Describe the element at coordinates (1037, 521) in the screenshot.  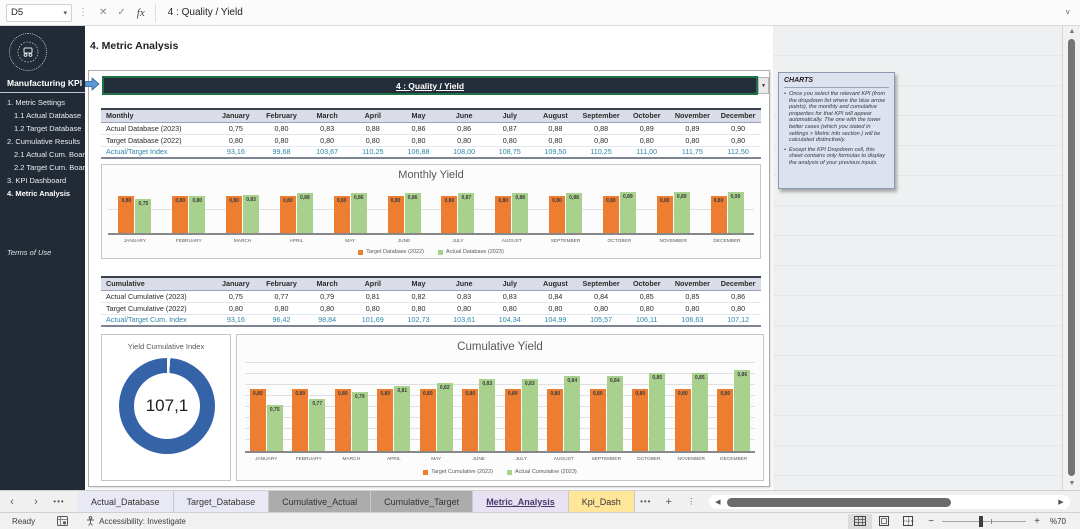
I see `zoom-in-button: +` at that location.